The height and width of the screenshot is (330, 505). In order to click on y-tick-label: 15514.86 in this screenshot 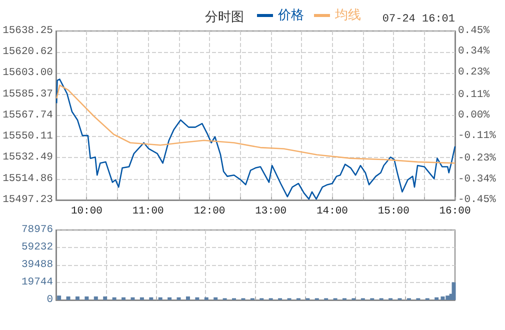, I will do `click(27, 178)`.